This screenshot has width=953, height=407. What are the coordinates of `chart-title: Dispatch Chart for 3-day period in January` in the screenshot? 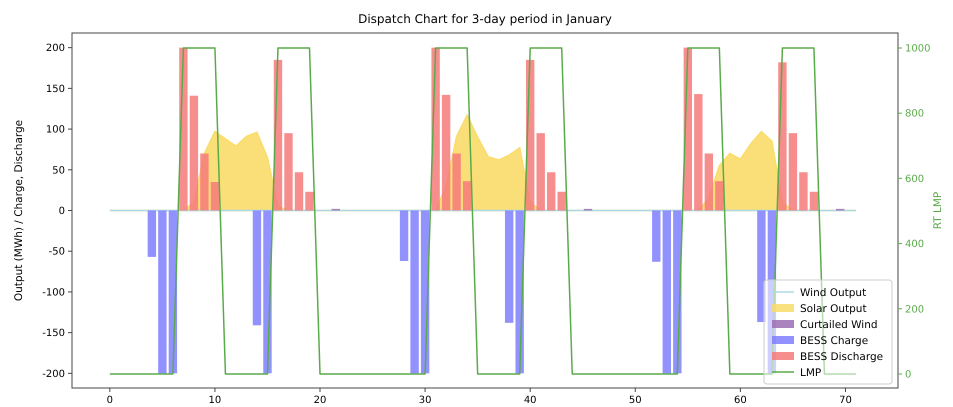 It's located at (485, 19).